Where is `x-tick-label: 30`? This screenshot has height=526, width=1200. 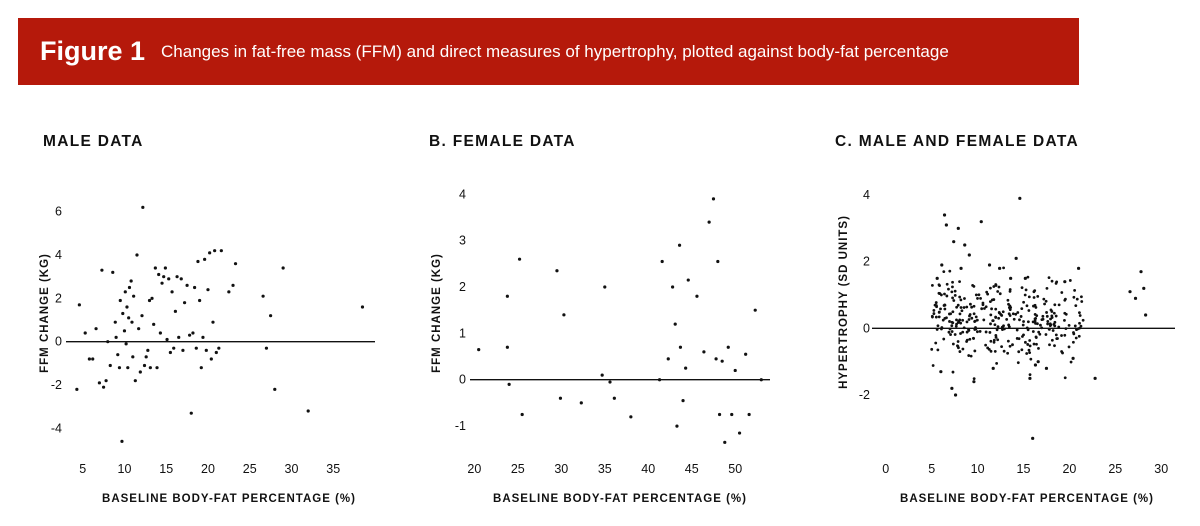 x-tick-label: 30 is located at coordinates (1161, 469).